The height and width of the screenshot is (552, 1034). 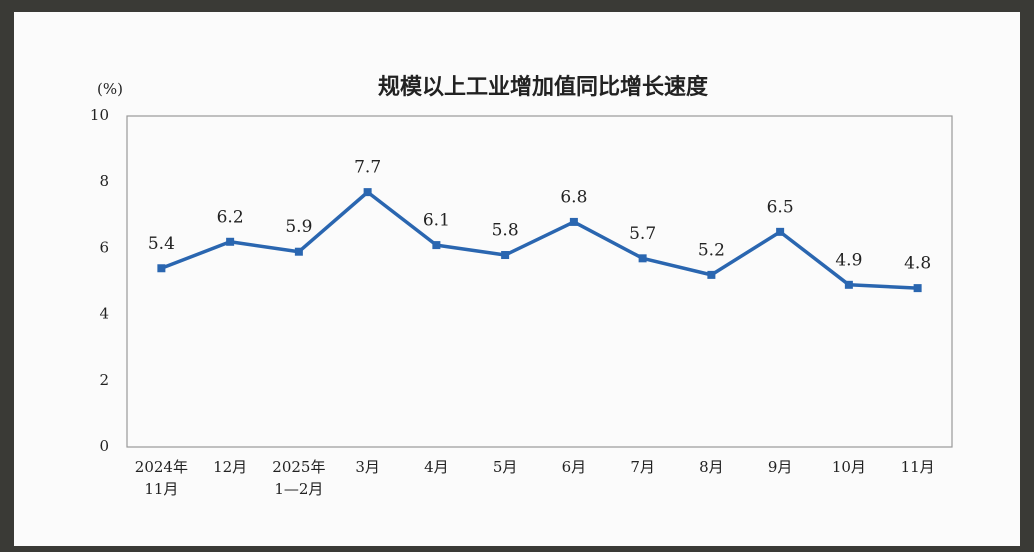 What do you see at coordinates (104, 247) in the screenshot?
I see `y-tick-label: 6` at bounding box center [104, 247].